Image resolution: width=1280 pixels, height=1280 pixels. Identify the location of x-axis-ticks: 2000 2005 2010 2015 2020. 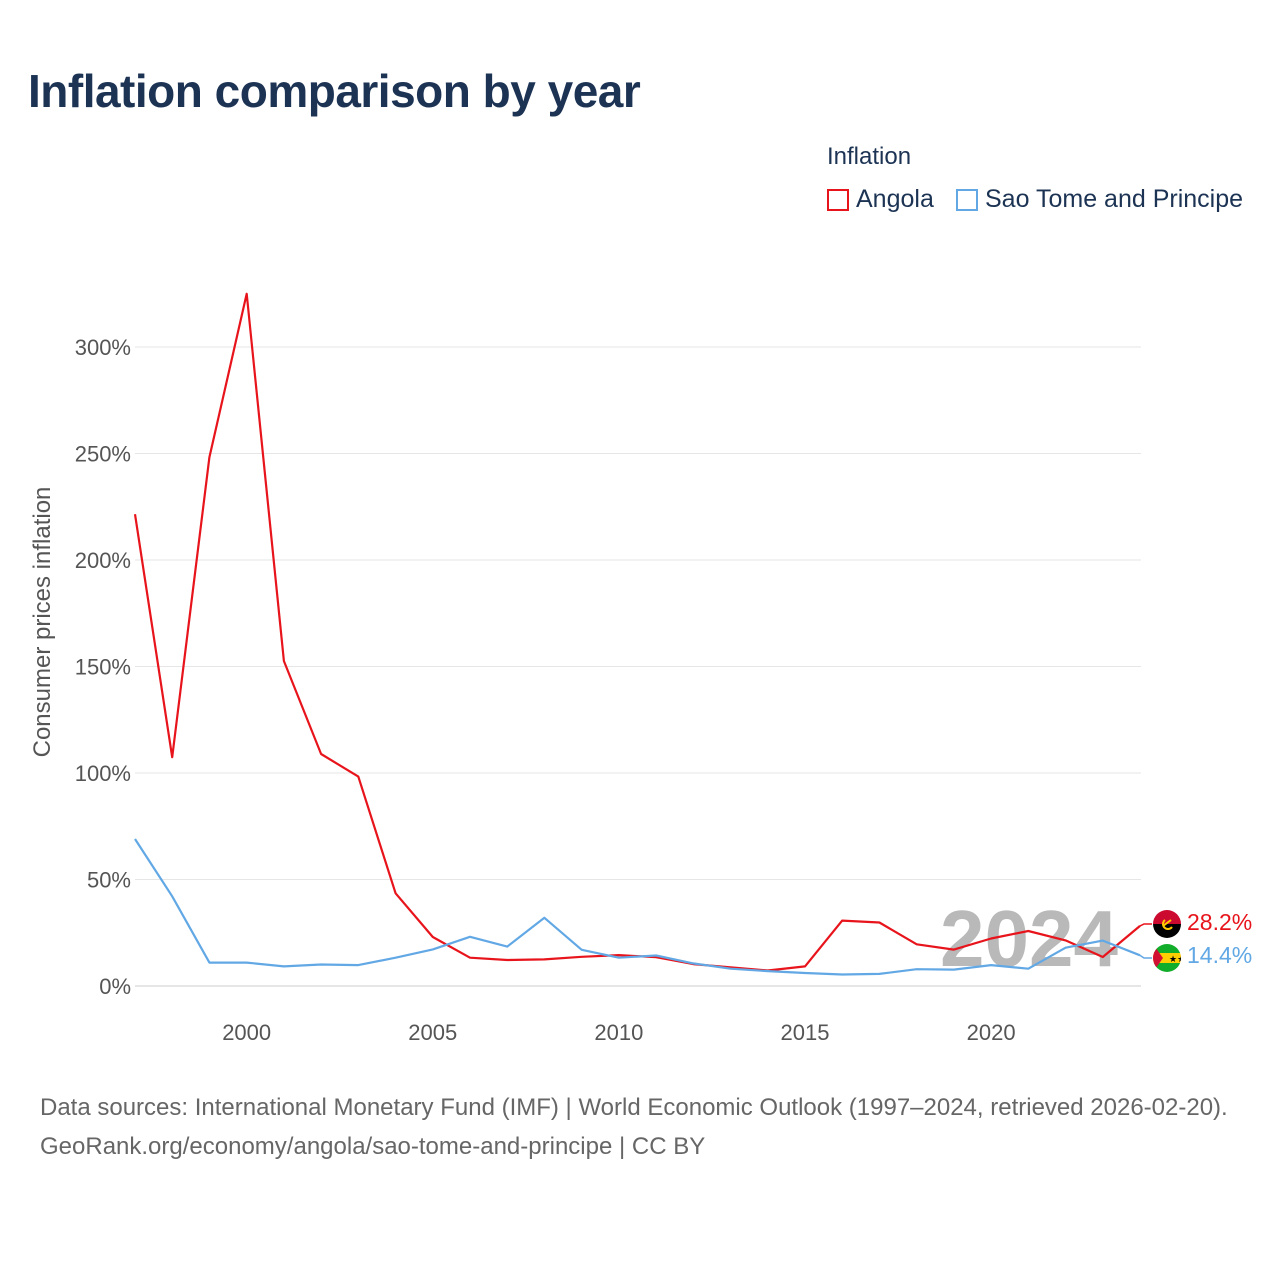
(618, 1032).